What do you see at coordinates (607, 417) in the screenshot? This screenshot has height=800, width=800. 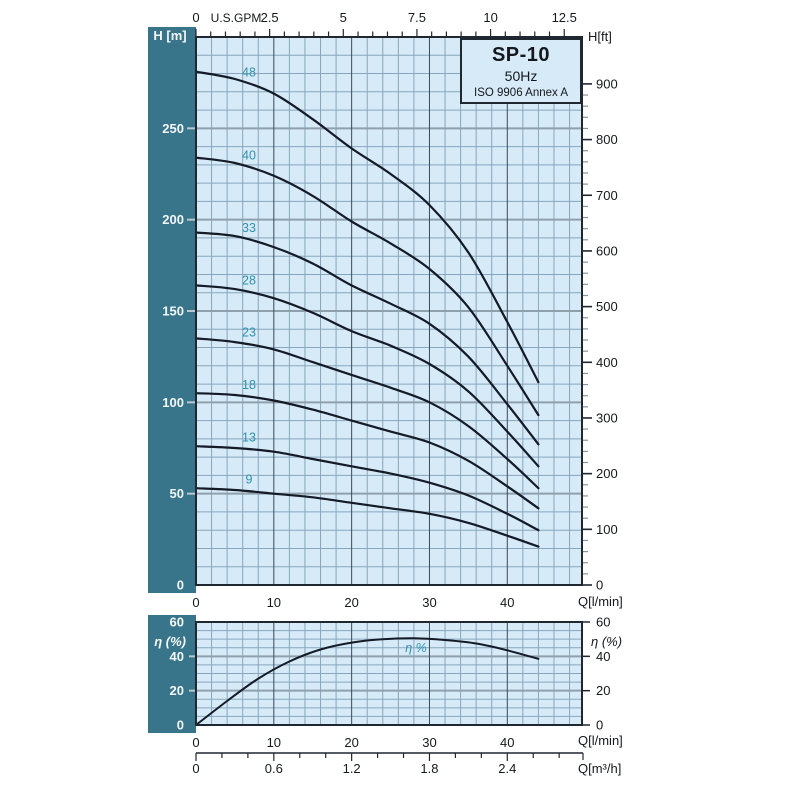 I see `right-tick-label: 300` at bounding box center [607, 417].